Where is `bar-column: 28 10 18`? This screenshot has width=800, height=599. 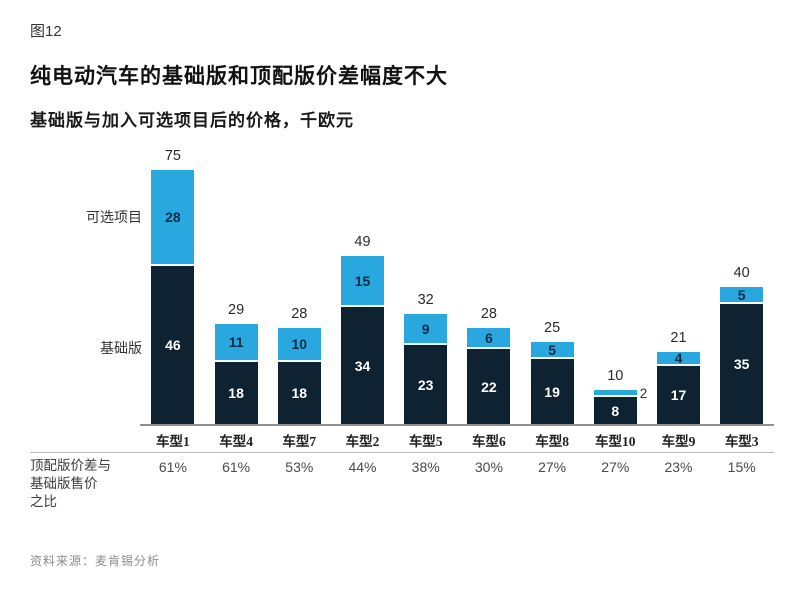 bar-column: 28 10 18 is located at coordinates (299, 212).